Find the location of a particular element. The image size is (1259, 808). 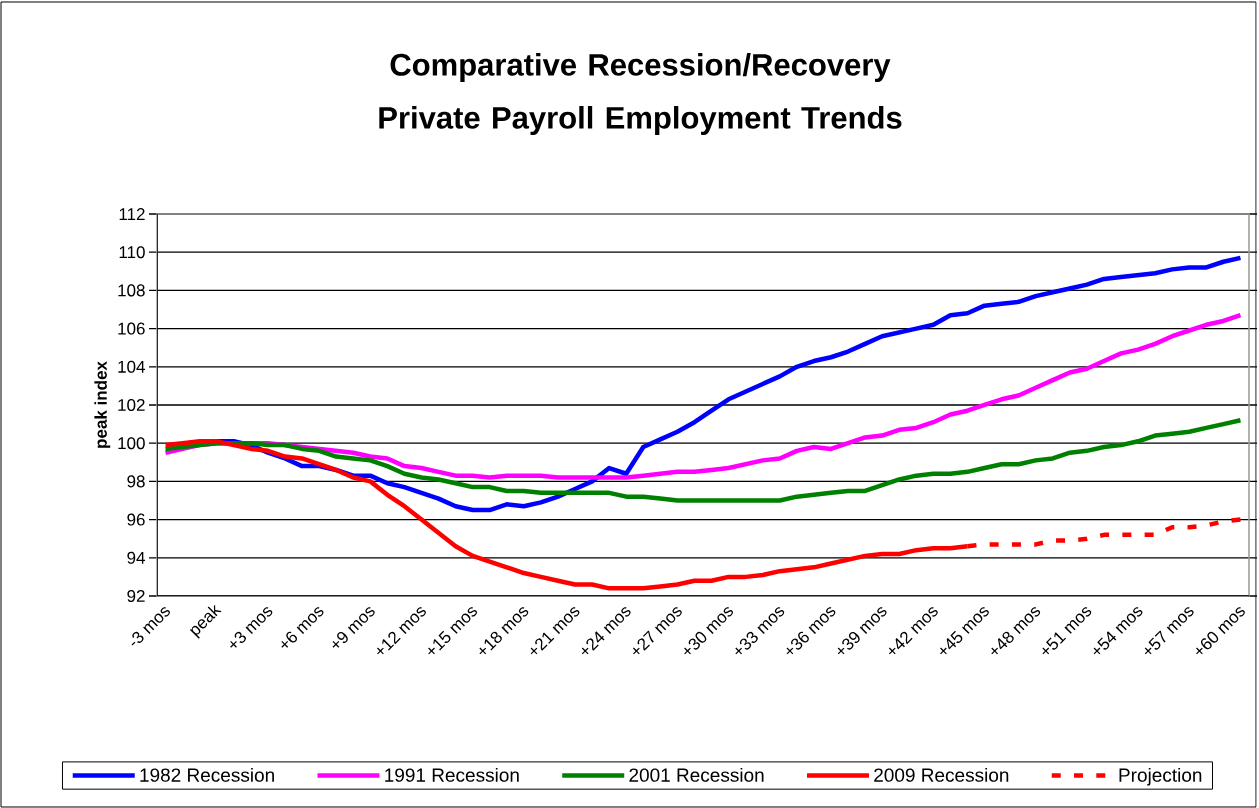

y-tick-label: 92 is located at coordinates (136, 596).